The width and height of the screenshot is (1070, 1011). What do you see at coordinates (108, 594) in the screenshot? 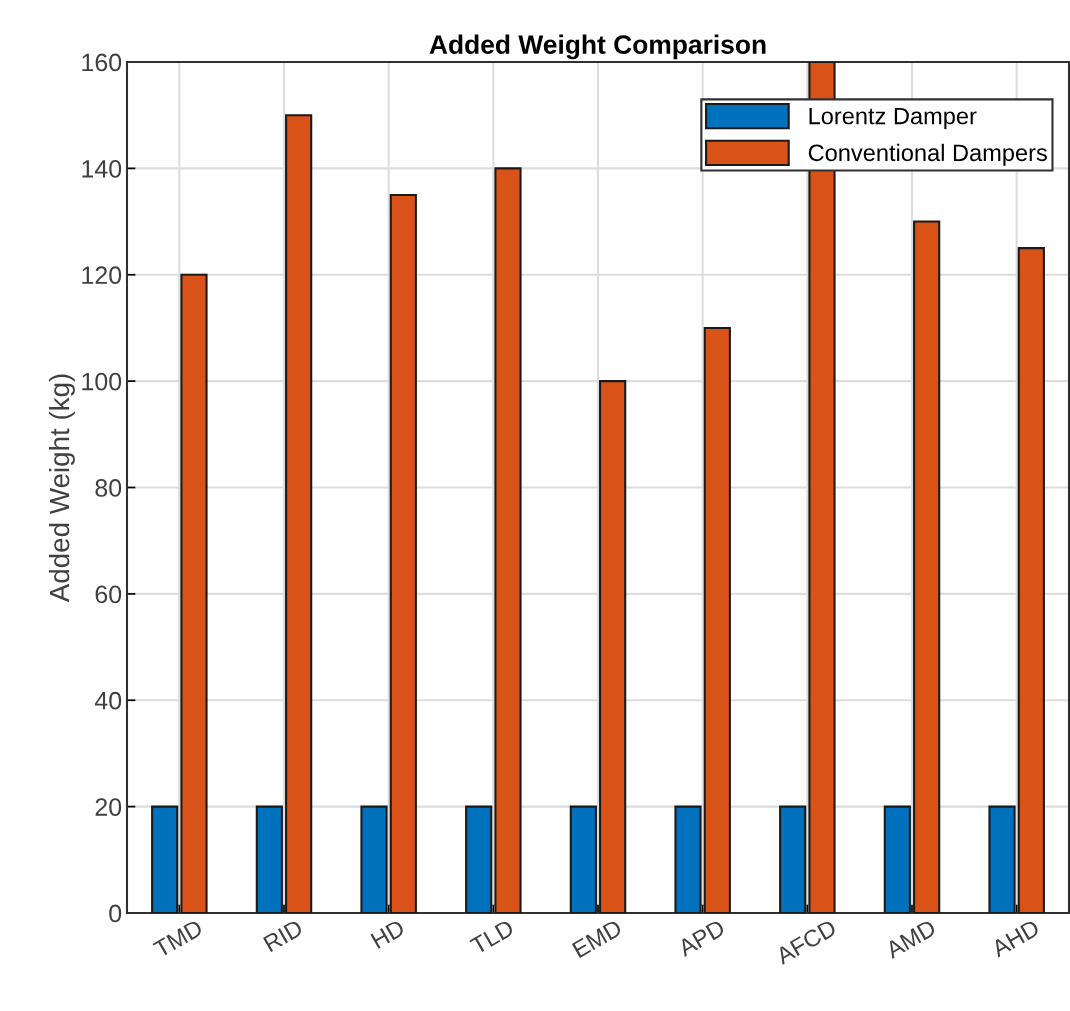
I see `y-tick-label: 60` at bounding box center [108, 594].